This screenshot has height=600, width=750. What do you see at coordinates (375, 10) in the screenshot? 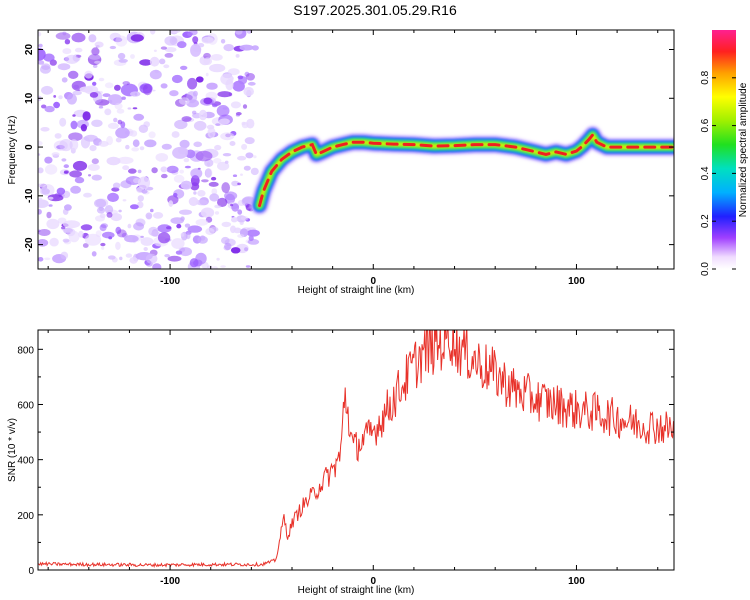
I see `chart-title: S197.2025.301.05.29.R16` at bounding box center [375, 10].